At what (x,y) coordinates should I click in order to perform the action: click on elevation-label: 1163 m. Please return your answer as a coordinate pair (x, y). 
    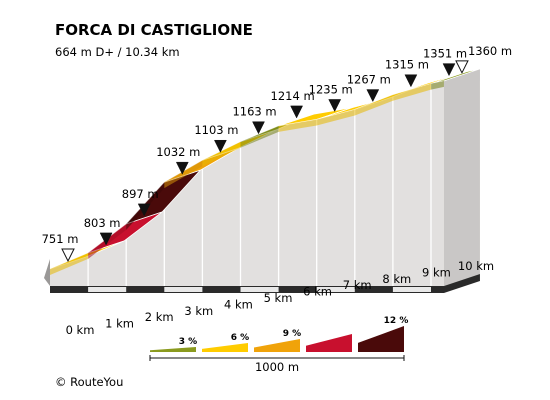
    Looking at the image, I should click on (254, 112).